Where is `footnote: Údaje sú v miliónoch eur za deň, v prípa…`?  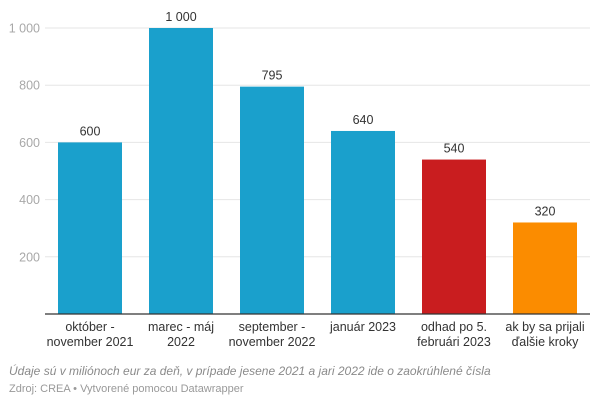
footnote: Údaje sú v miliónoch eur za deň, v prípa… is located at coordinates (250, 371).